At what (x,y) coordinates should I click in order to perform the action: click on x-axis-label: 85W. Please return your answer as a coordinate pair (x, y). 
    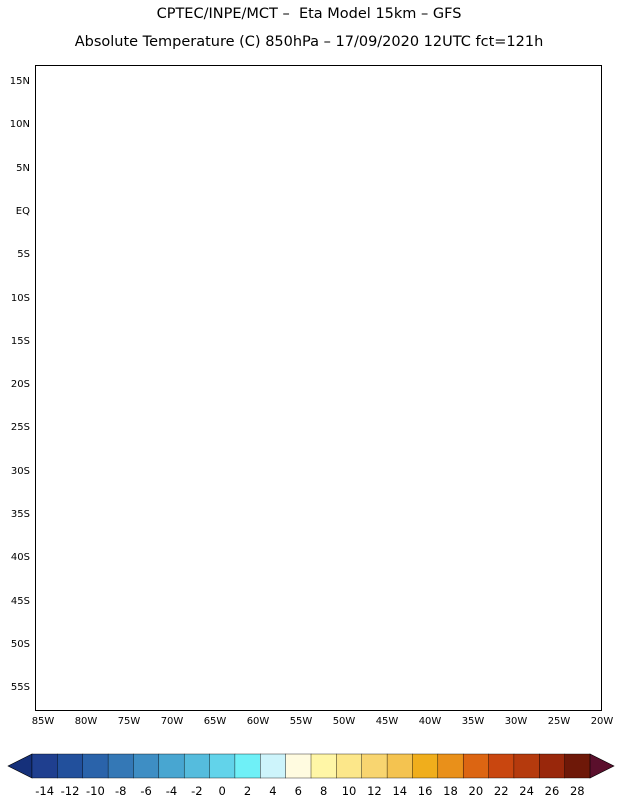
    Looking at the image, I should click on (43, 721).